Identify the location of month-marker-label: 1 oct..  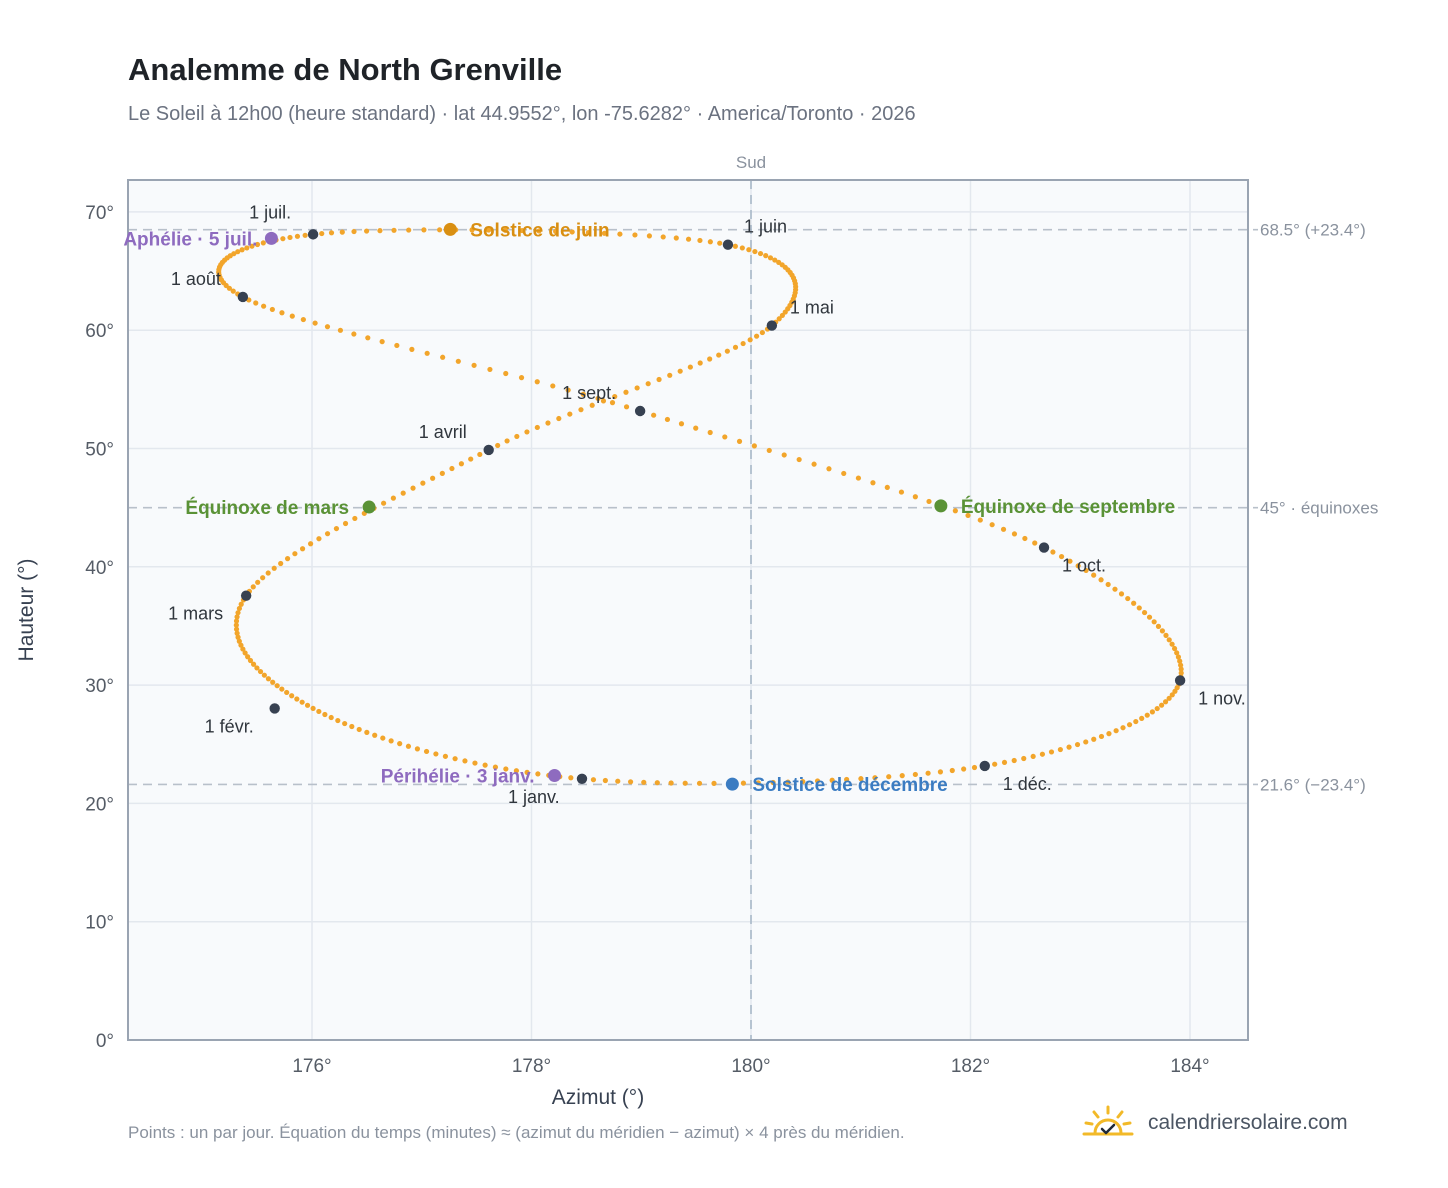
(1084, 566).